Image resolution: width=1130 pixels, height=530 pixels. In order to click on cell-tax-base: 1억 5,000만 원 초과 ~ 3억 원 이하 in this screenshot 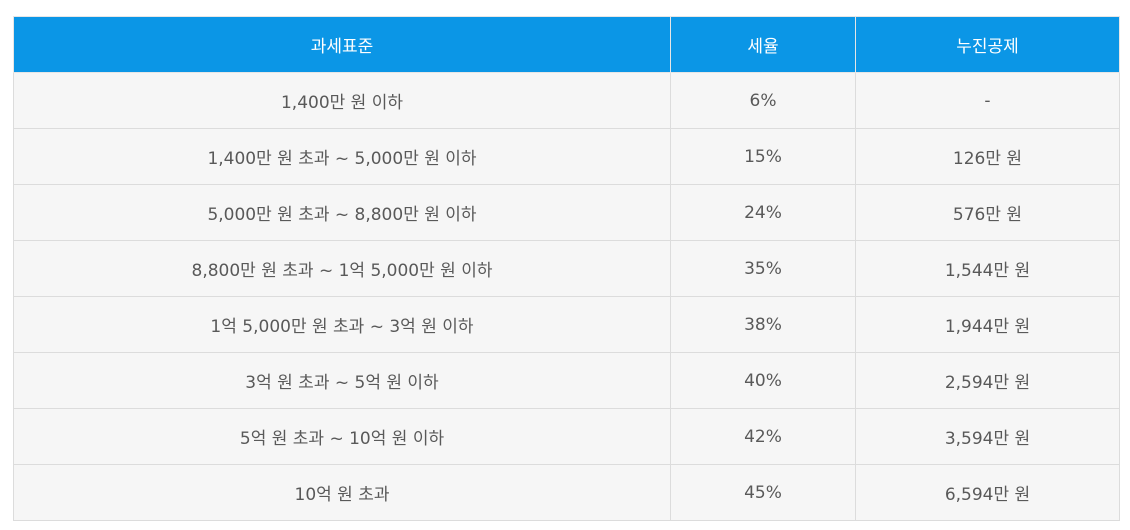, I will do `click(342, 324)`.